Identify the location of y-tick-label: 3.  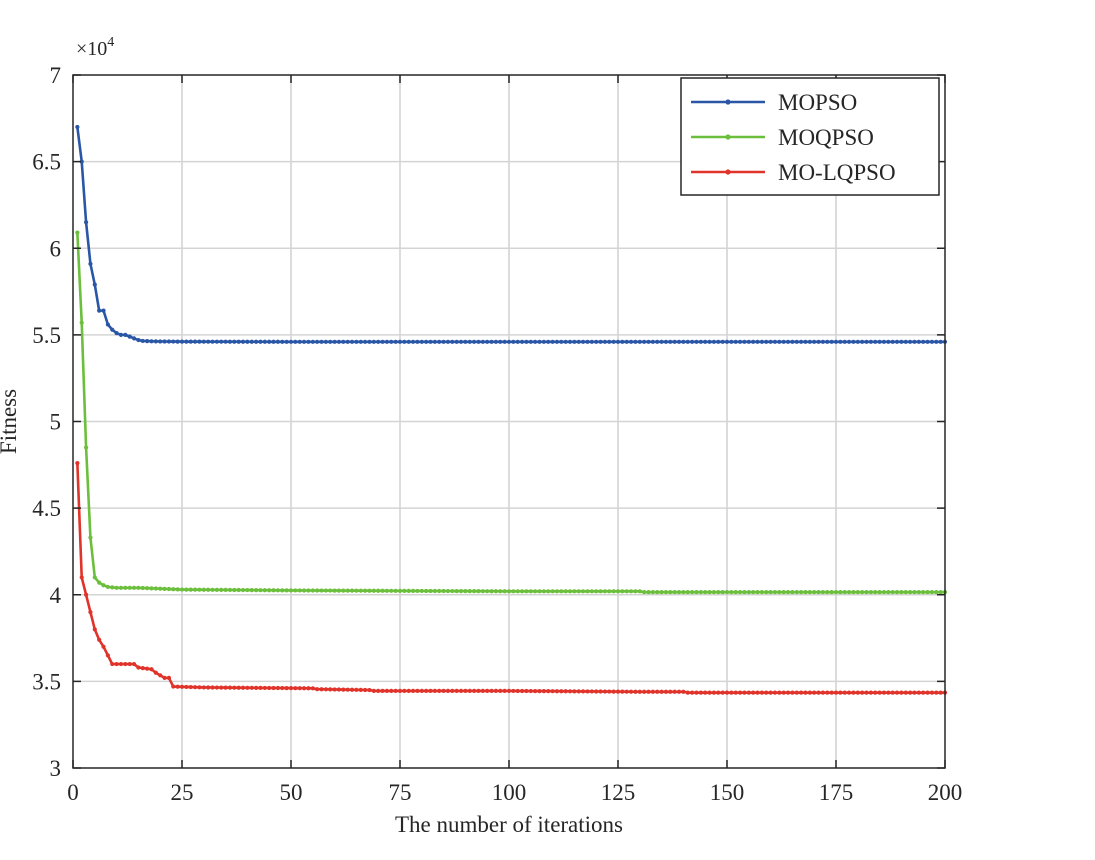
(56, 768).